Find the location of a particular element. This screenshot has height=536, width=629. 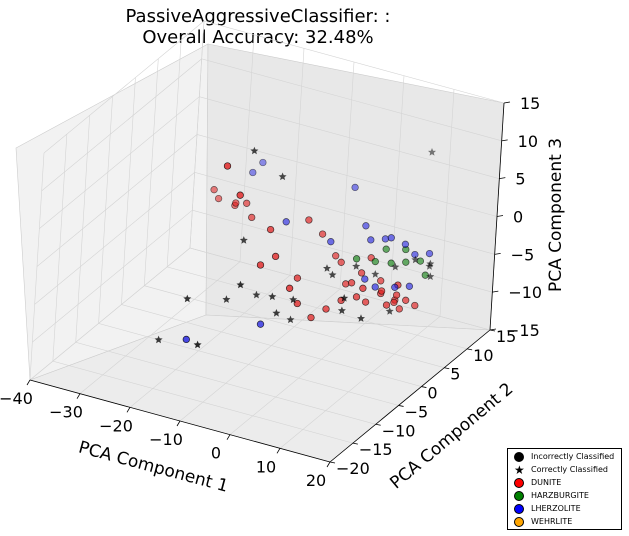

chart-subtitle: Overall Accuracy: 32.48% is located at coordinates (257, 37).